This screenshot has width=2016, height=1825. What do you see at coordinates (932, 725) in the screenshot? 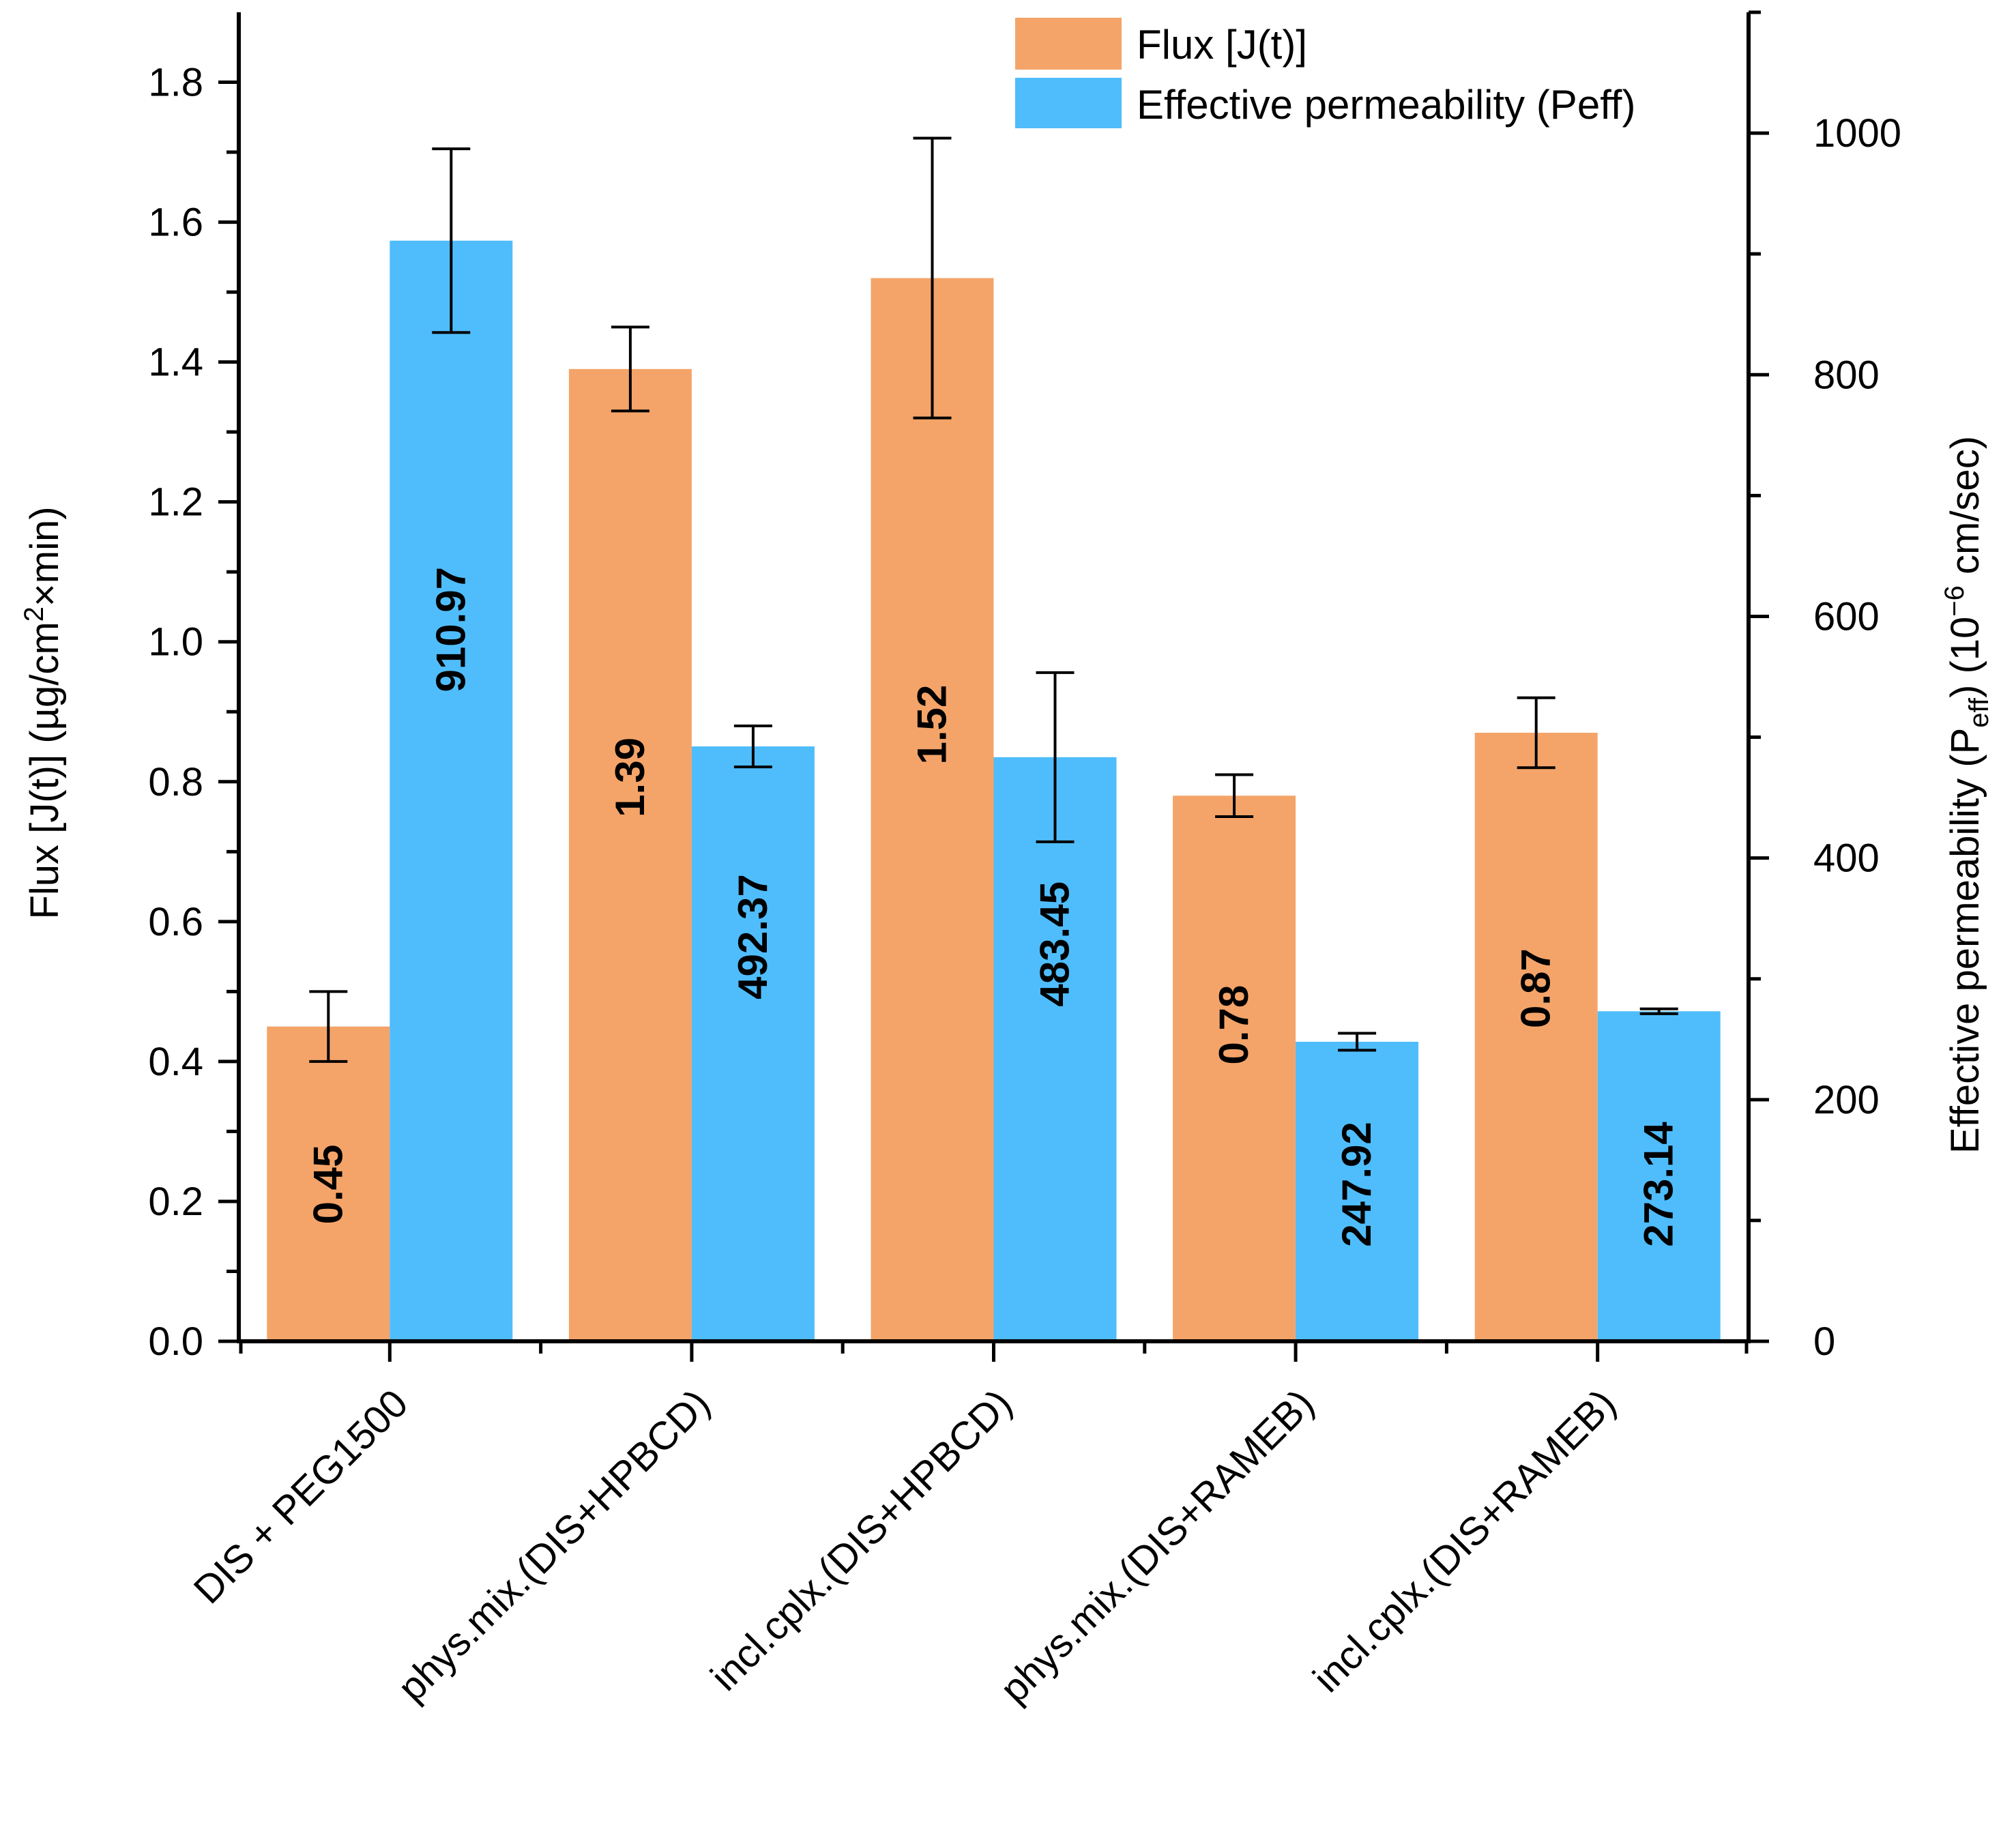
I see `flux-value-label-2: 1.52` at bounding box center [932, 725].